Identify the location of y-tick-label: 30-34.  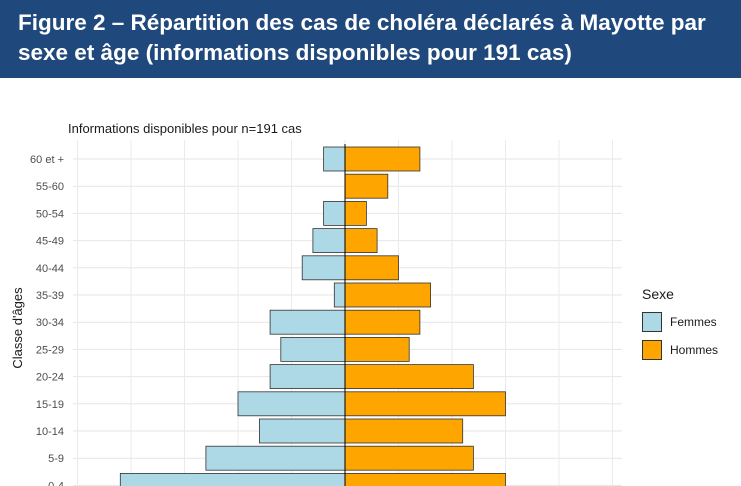
(50, 323).